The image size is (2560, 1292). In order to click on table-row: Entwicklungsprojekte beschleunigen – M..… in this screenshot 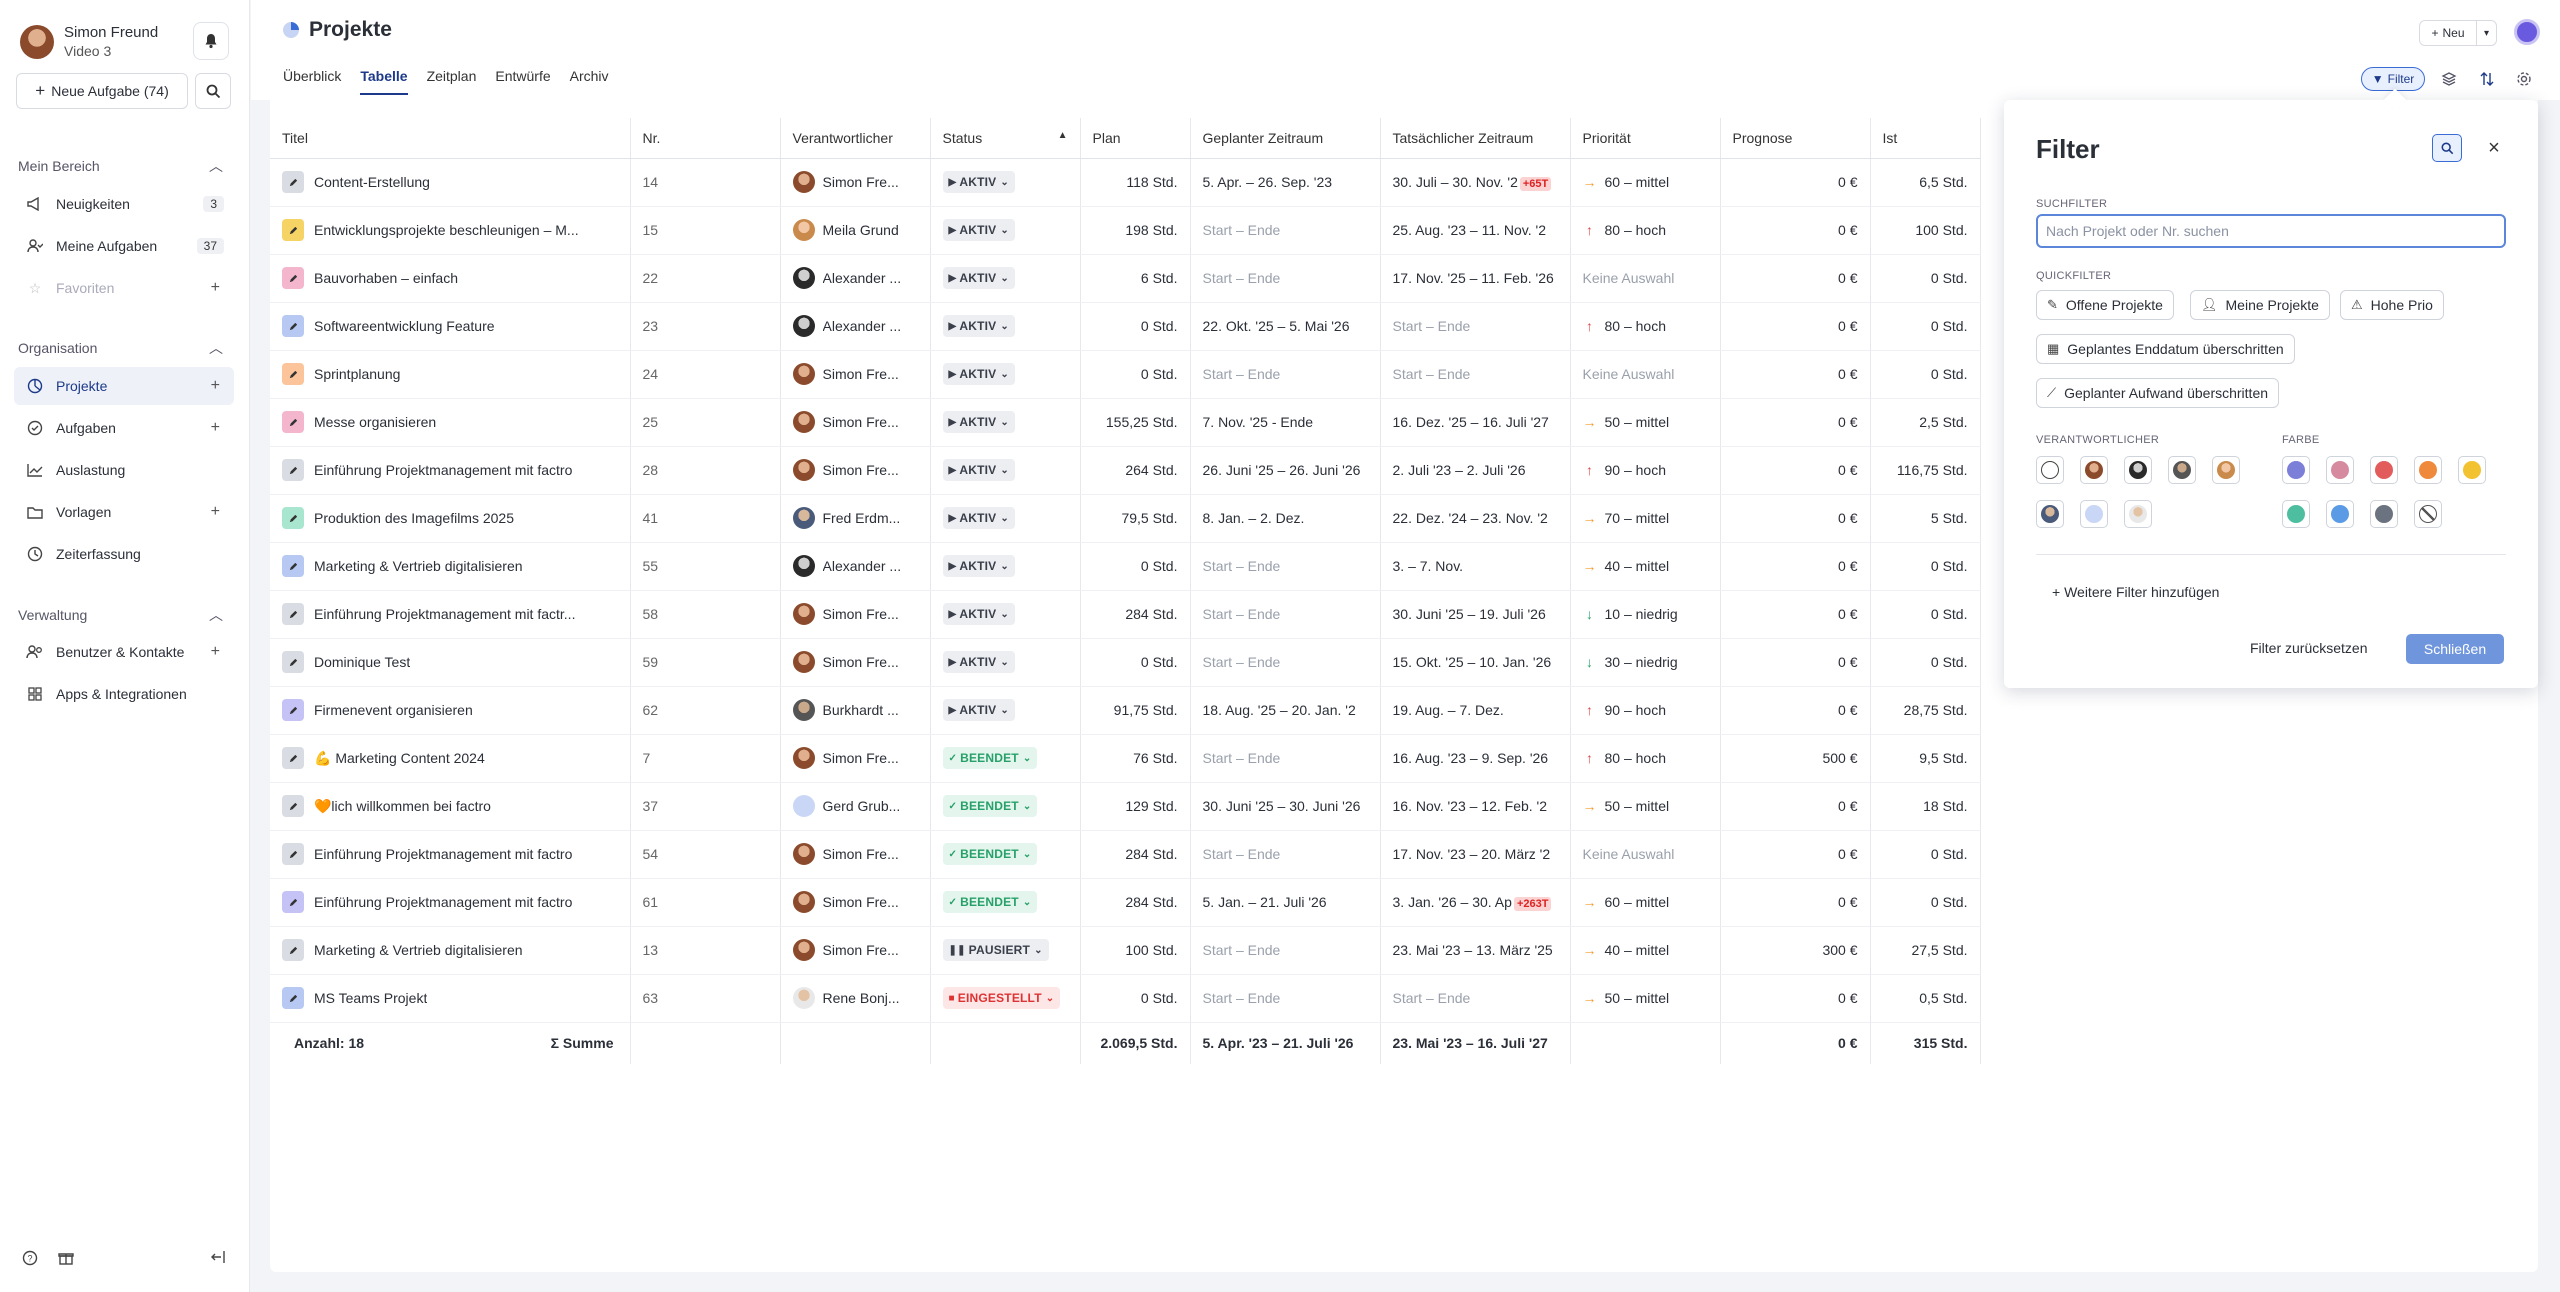, I will do `click(1125, 230)`.